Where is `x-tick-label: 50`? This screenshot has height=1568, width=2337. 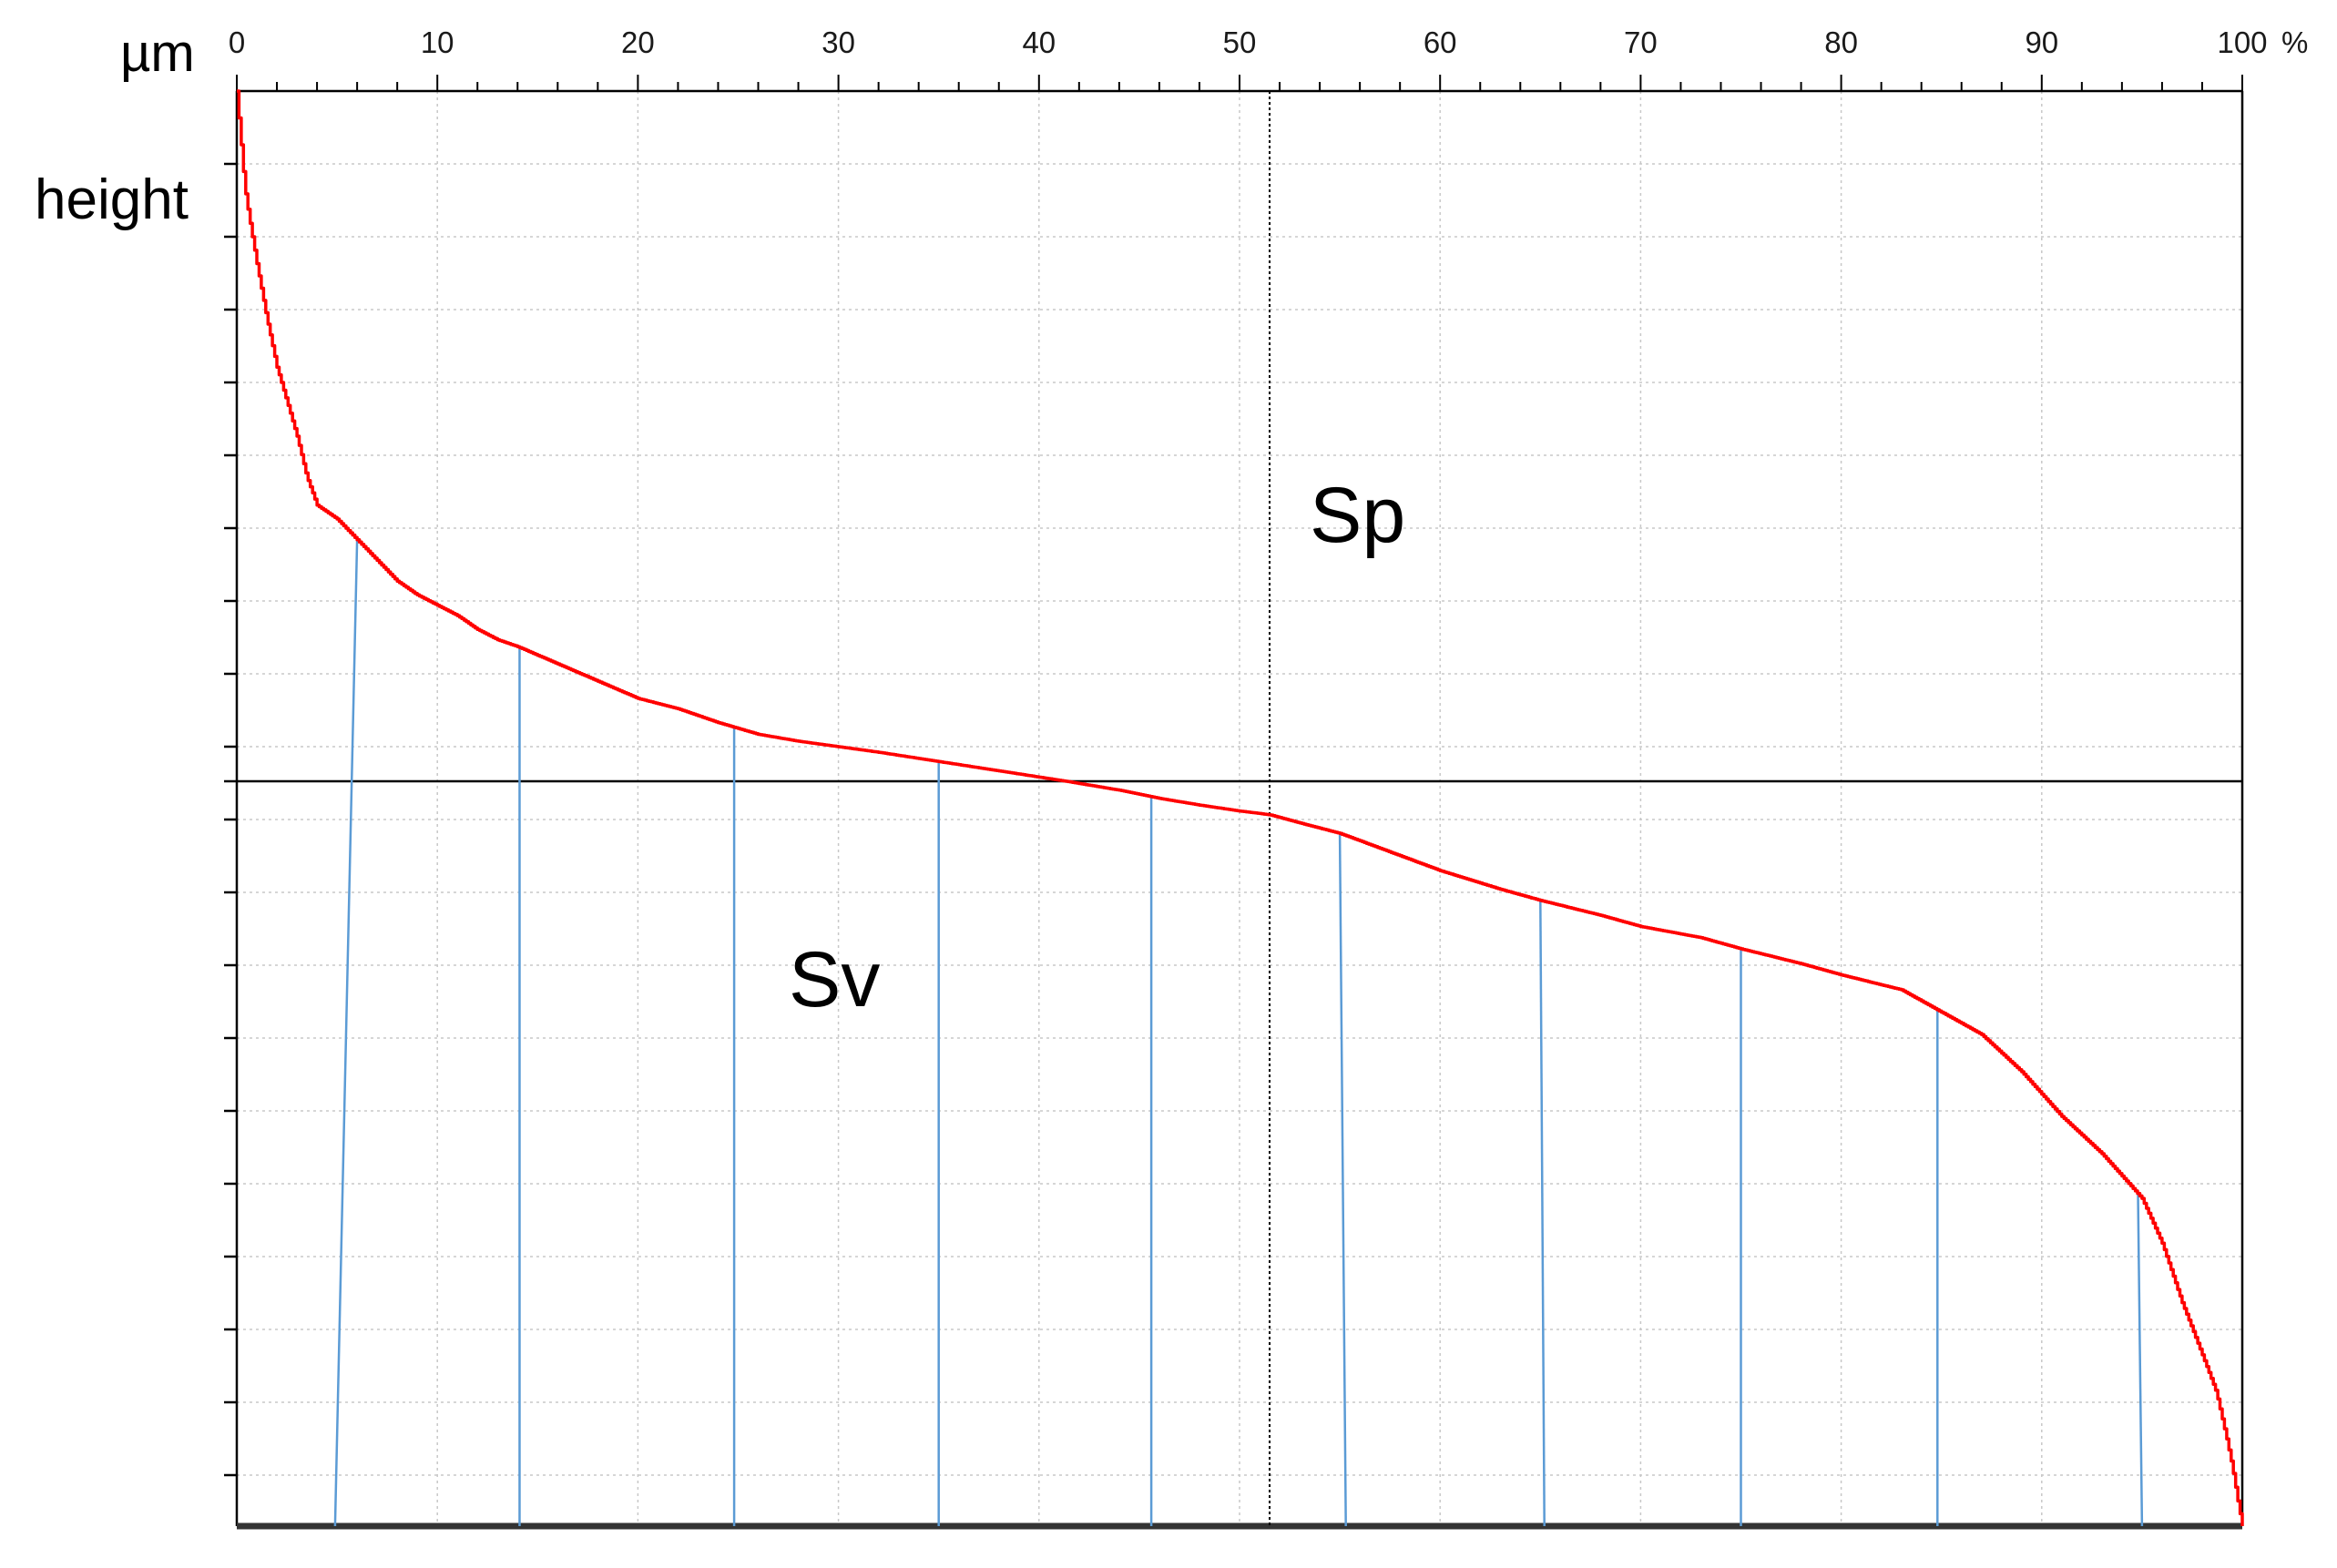
x-tick-label: 50 is located at coordinates (1240, 42).